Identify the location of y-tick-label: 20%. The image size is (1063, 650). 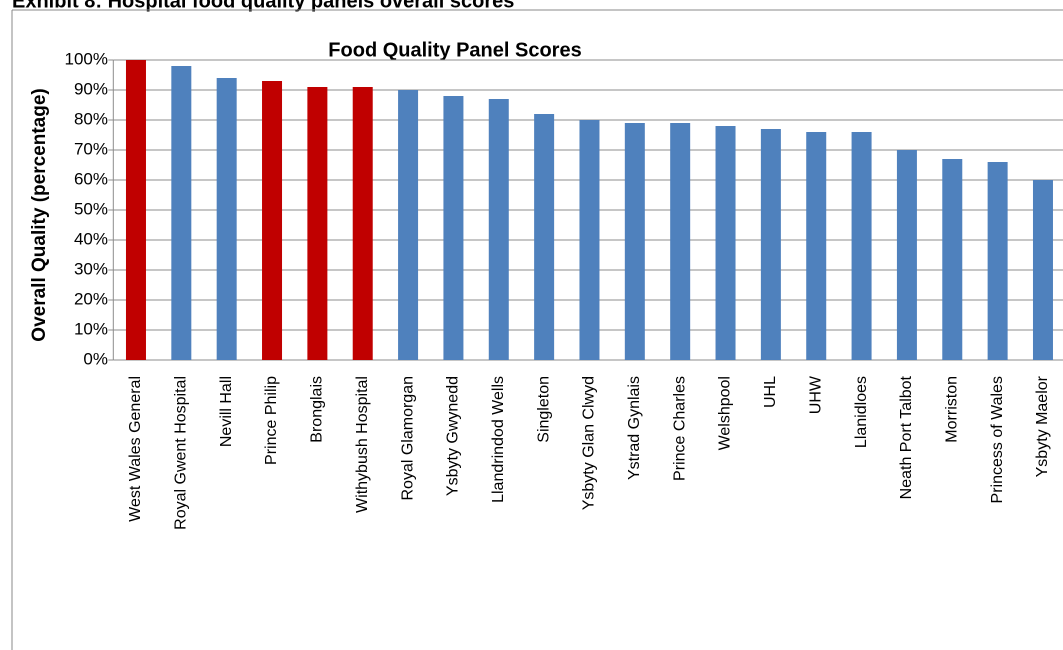
(91, 298).